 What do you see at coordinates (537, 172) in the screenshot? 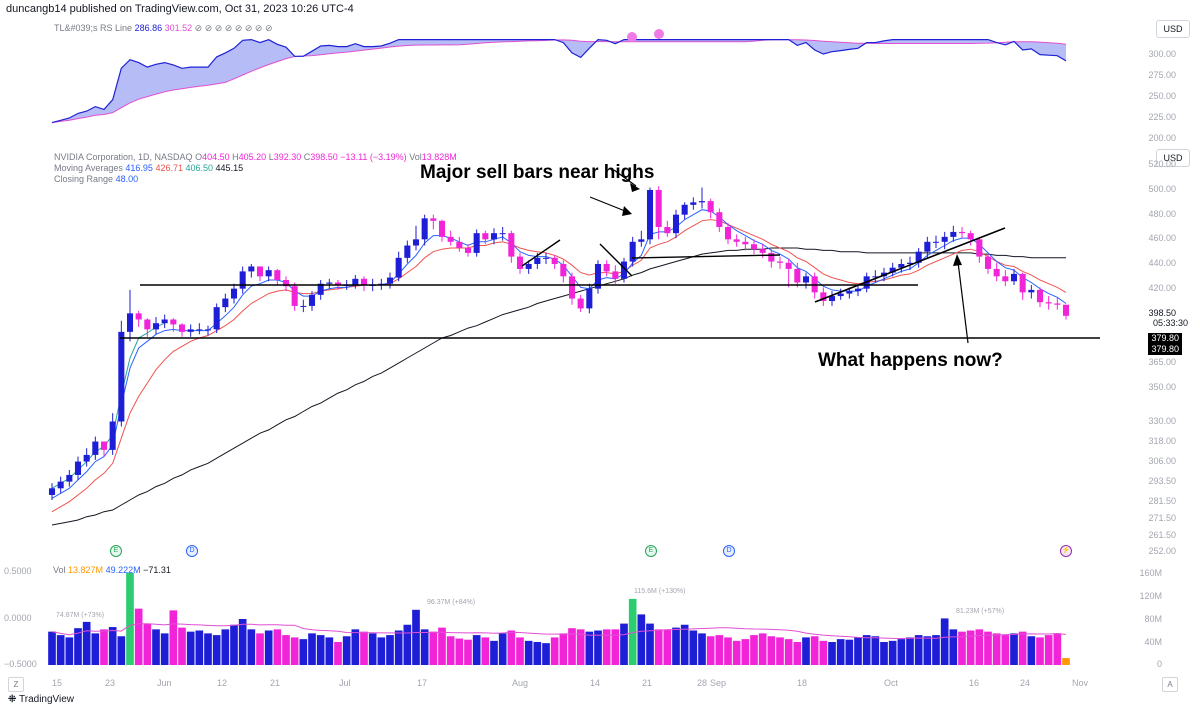
I see `annotation-sell-bars: Major sell bars near highs` at bounding box center [537, 172].